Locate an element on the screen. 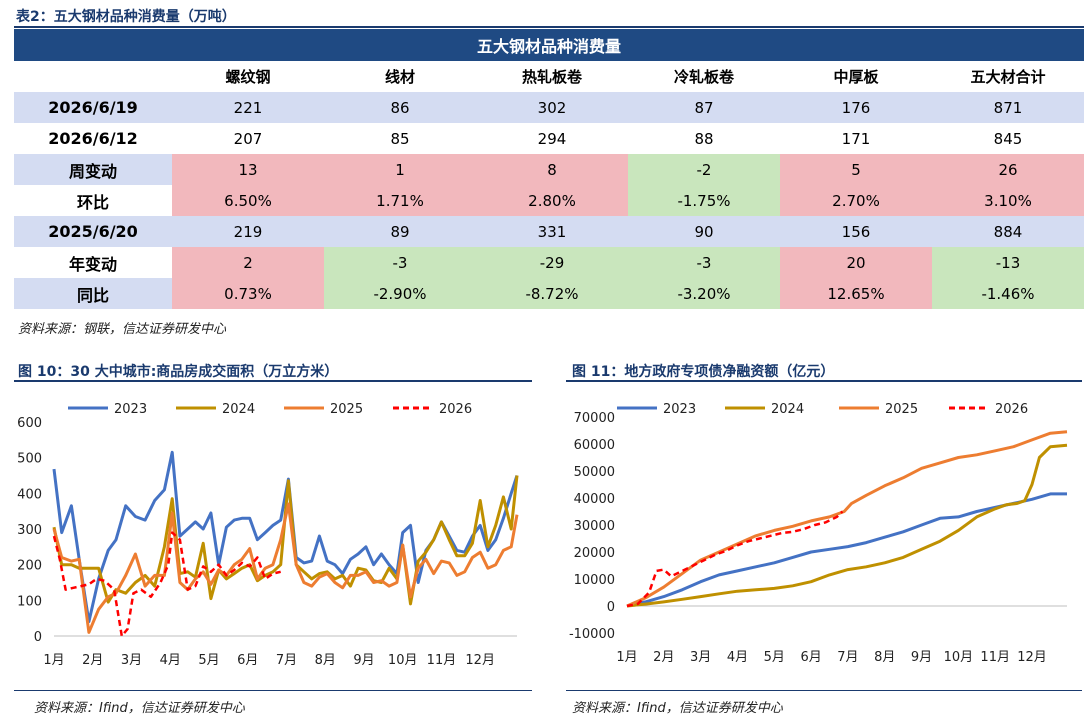 This screenshot has width=1089, height=722. x-tick-label: 1月 is located at coordinates (53, 660).